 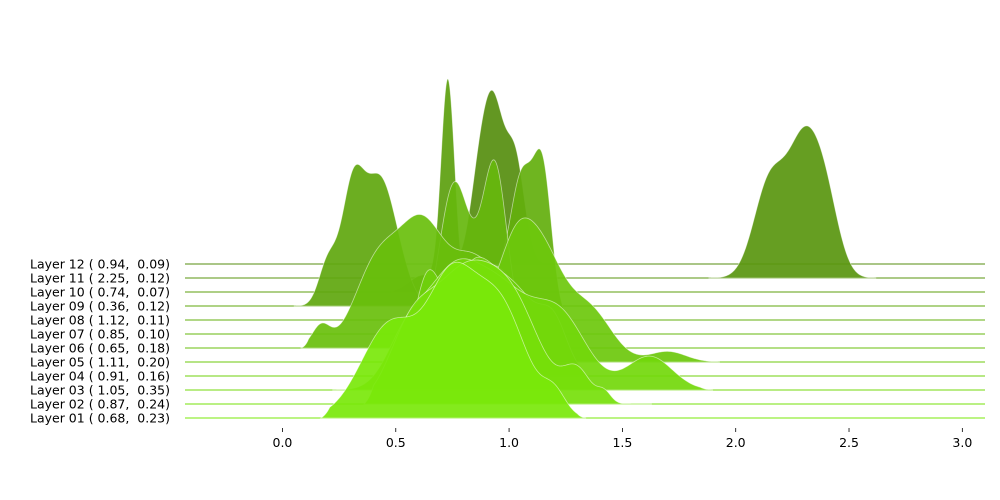 I want to click on layer-09-label: Layer 09 ( 0.36, 0.12), so click(x=100, y=306).